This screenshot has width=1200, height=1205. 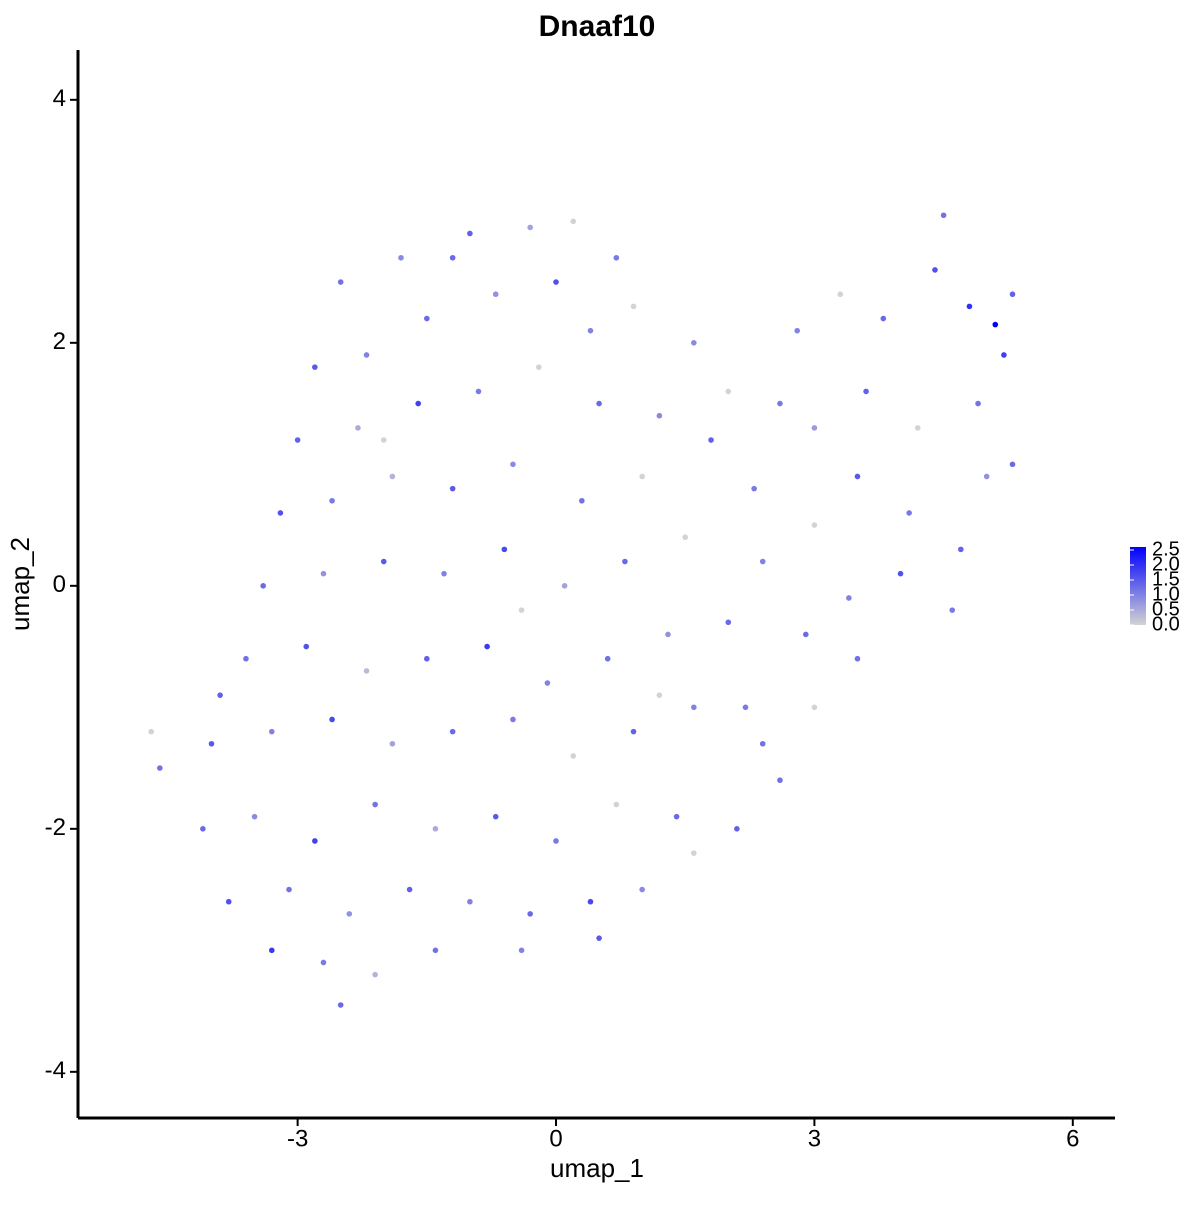 What do you see at coordinates (1138, 586) in the screenshot?
I see `colorbar` at bounding box center [1138, 586].